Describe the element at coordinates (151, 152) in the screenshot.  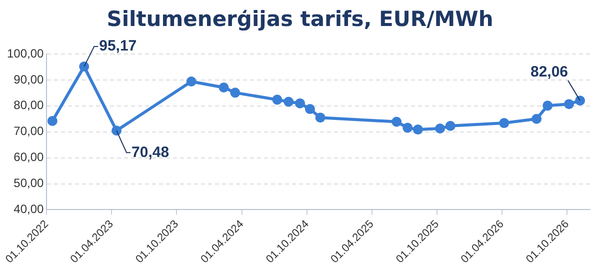
I see `annotation: 70,48` at that location.